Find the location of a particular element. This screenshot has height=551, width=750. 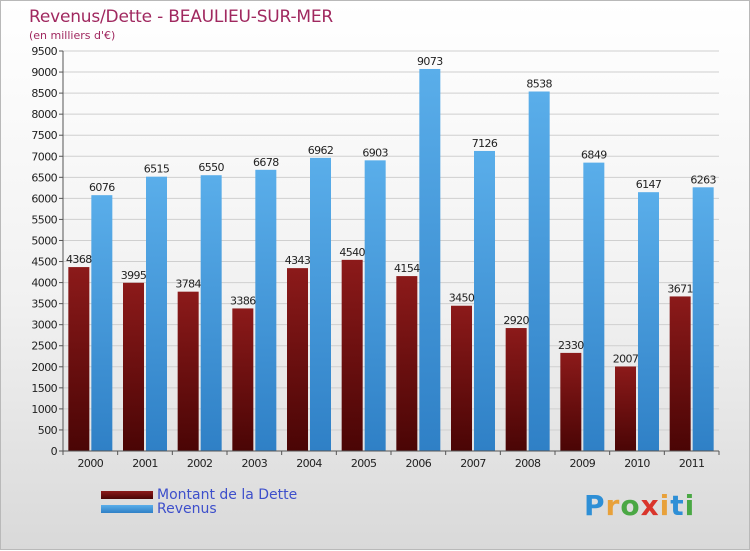

x-tick-label: 2007 is located at coordinates (473, 463).